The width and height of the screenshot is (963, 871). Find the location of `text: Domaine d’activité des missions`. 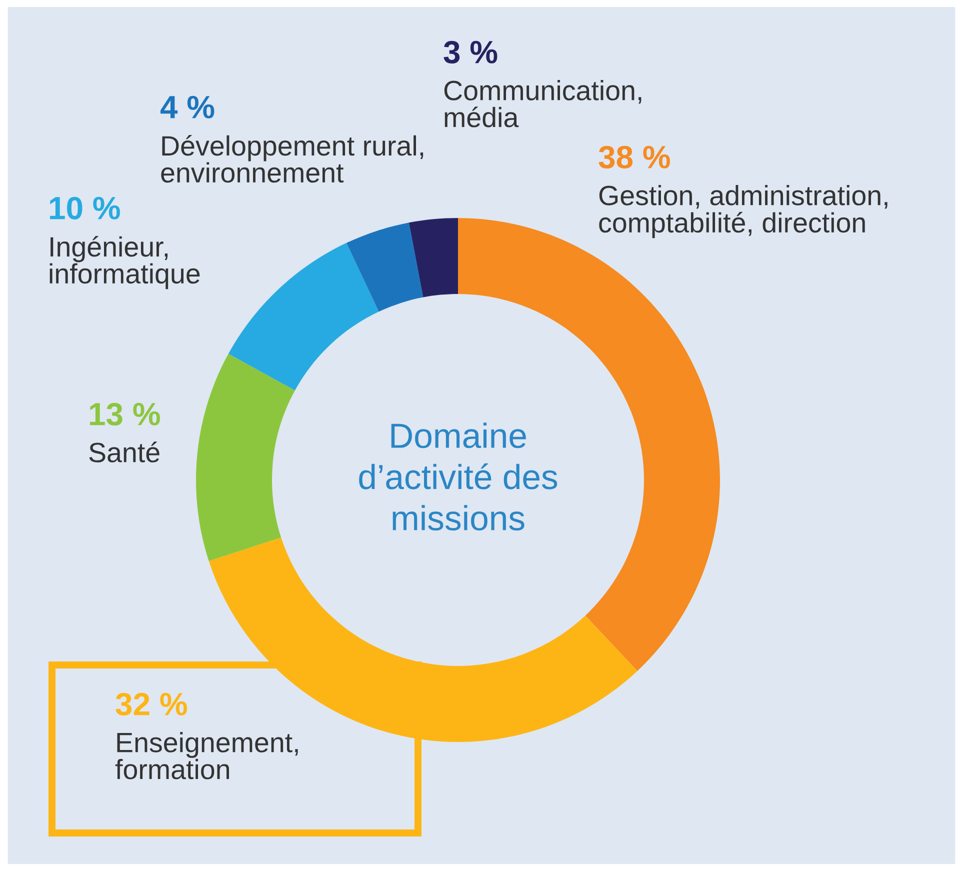

text: Domaine d’activité des missions is located at coordinates (458, 476).